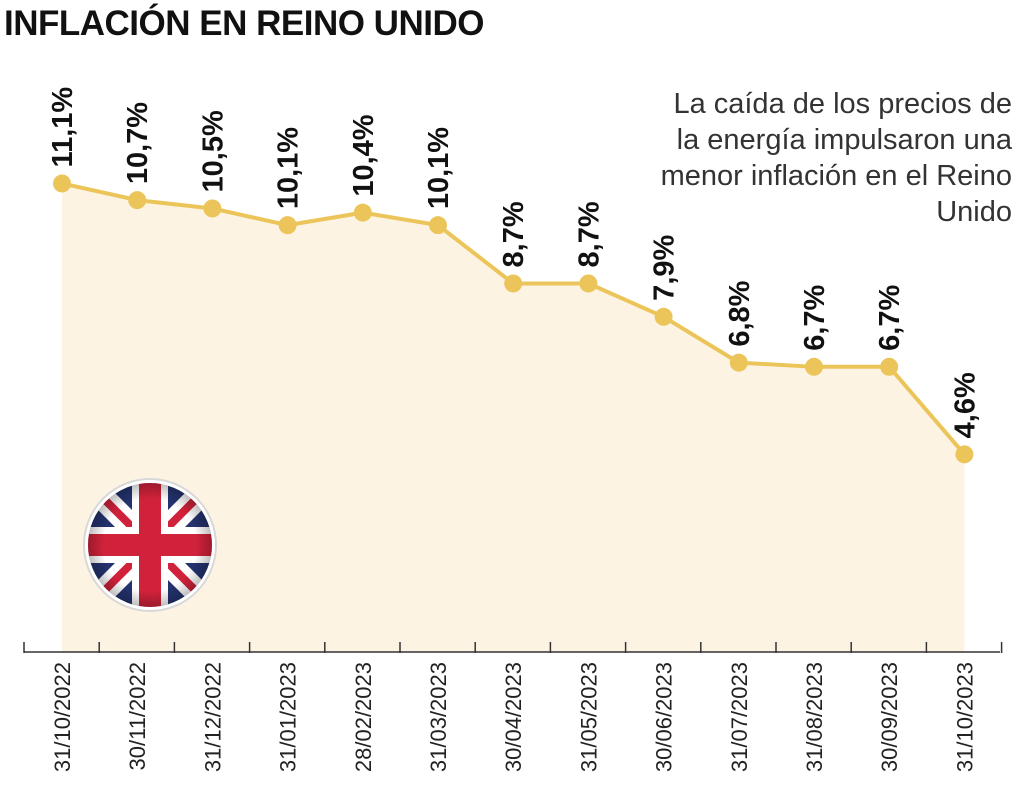 The width and height of the screenshot is (1024, 796). I want to click on data-label: 4,6%, so click(965, 405).